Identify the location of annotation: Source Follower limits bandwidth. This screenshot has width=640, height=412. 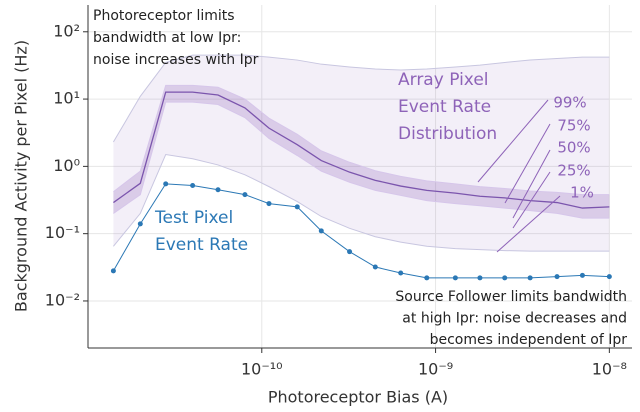
(511, 297).